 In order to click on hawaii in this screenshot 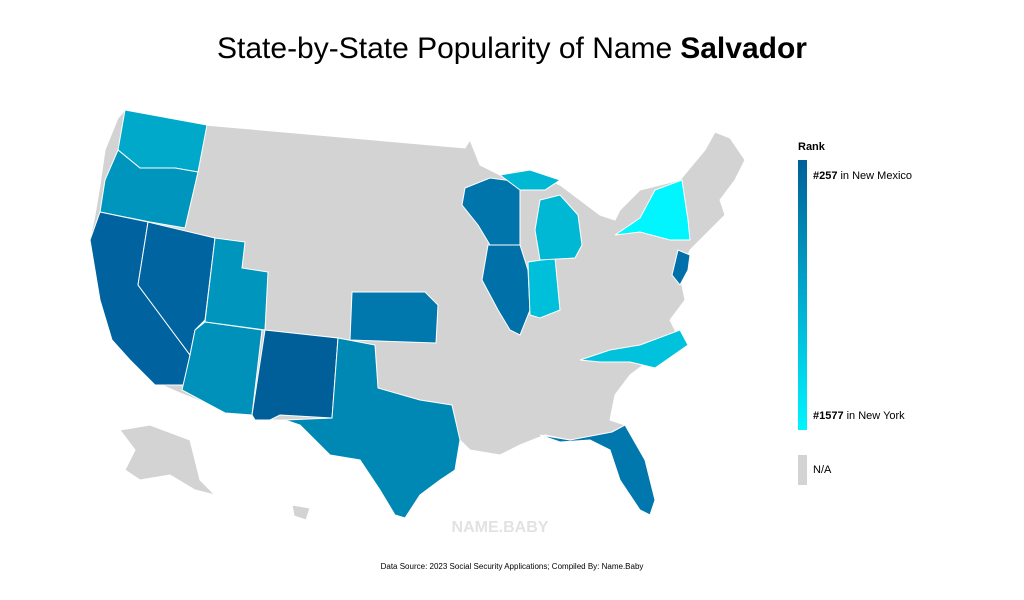, I will do `click(301, 512)`.